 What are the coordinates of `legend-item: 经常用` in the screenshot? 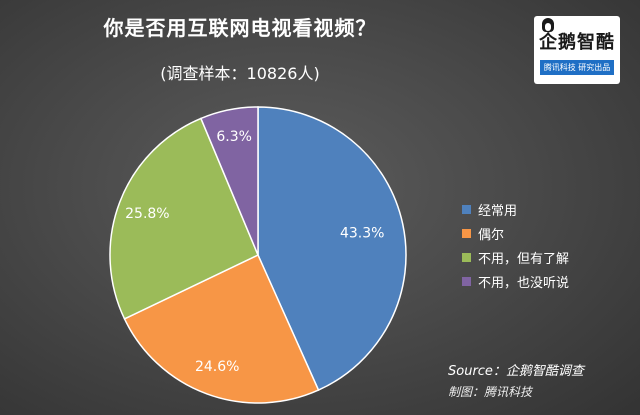 It's located at (515, 209).